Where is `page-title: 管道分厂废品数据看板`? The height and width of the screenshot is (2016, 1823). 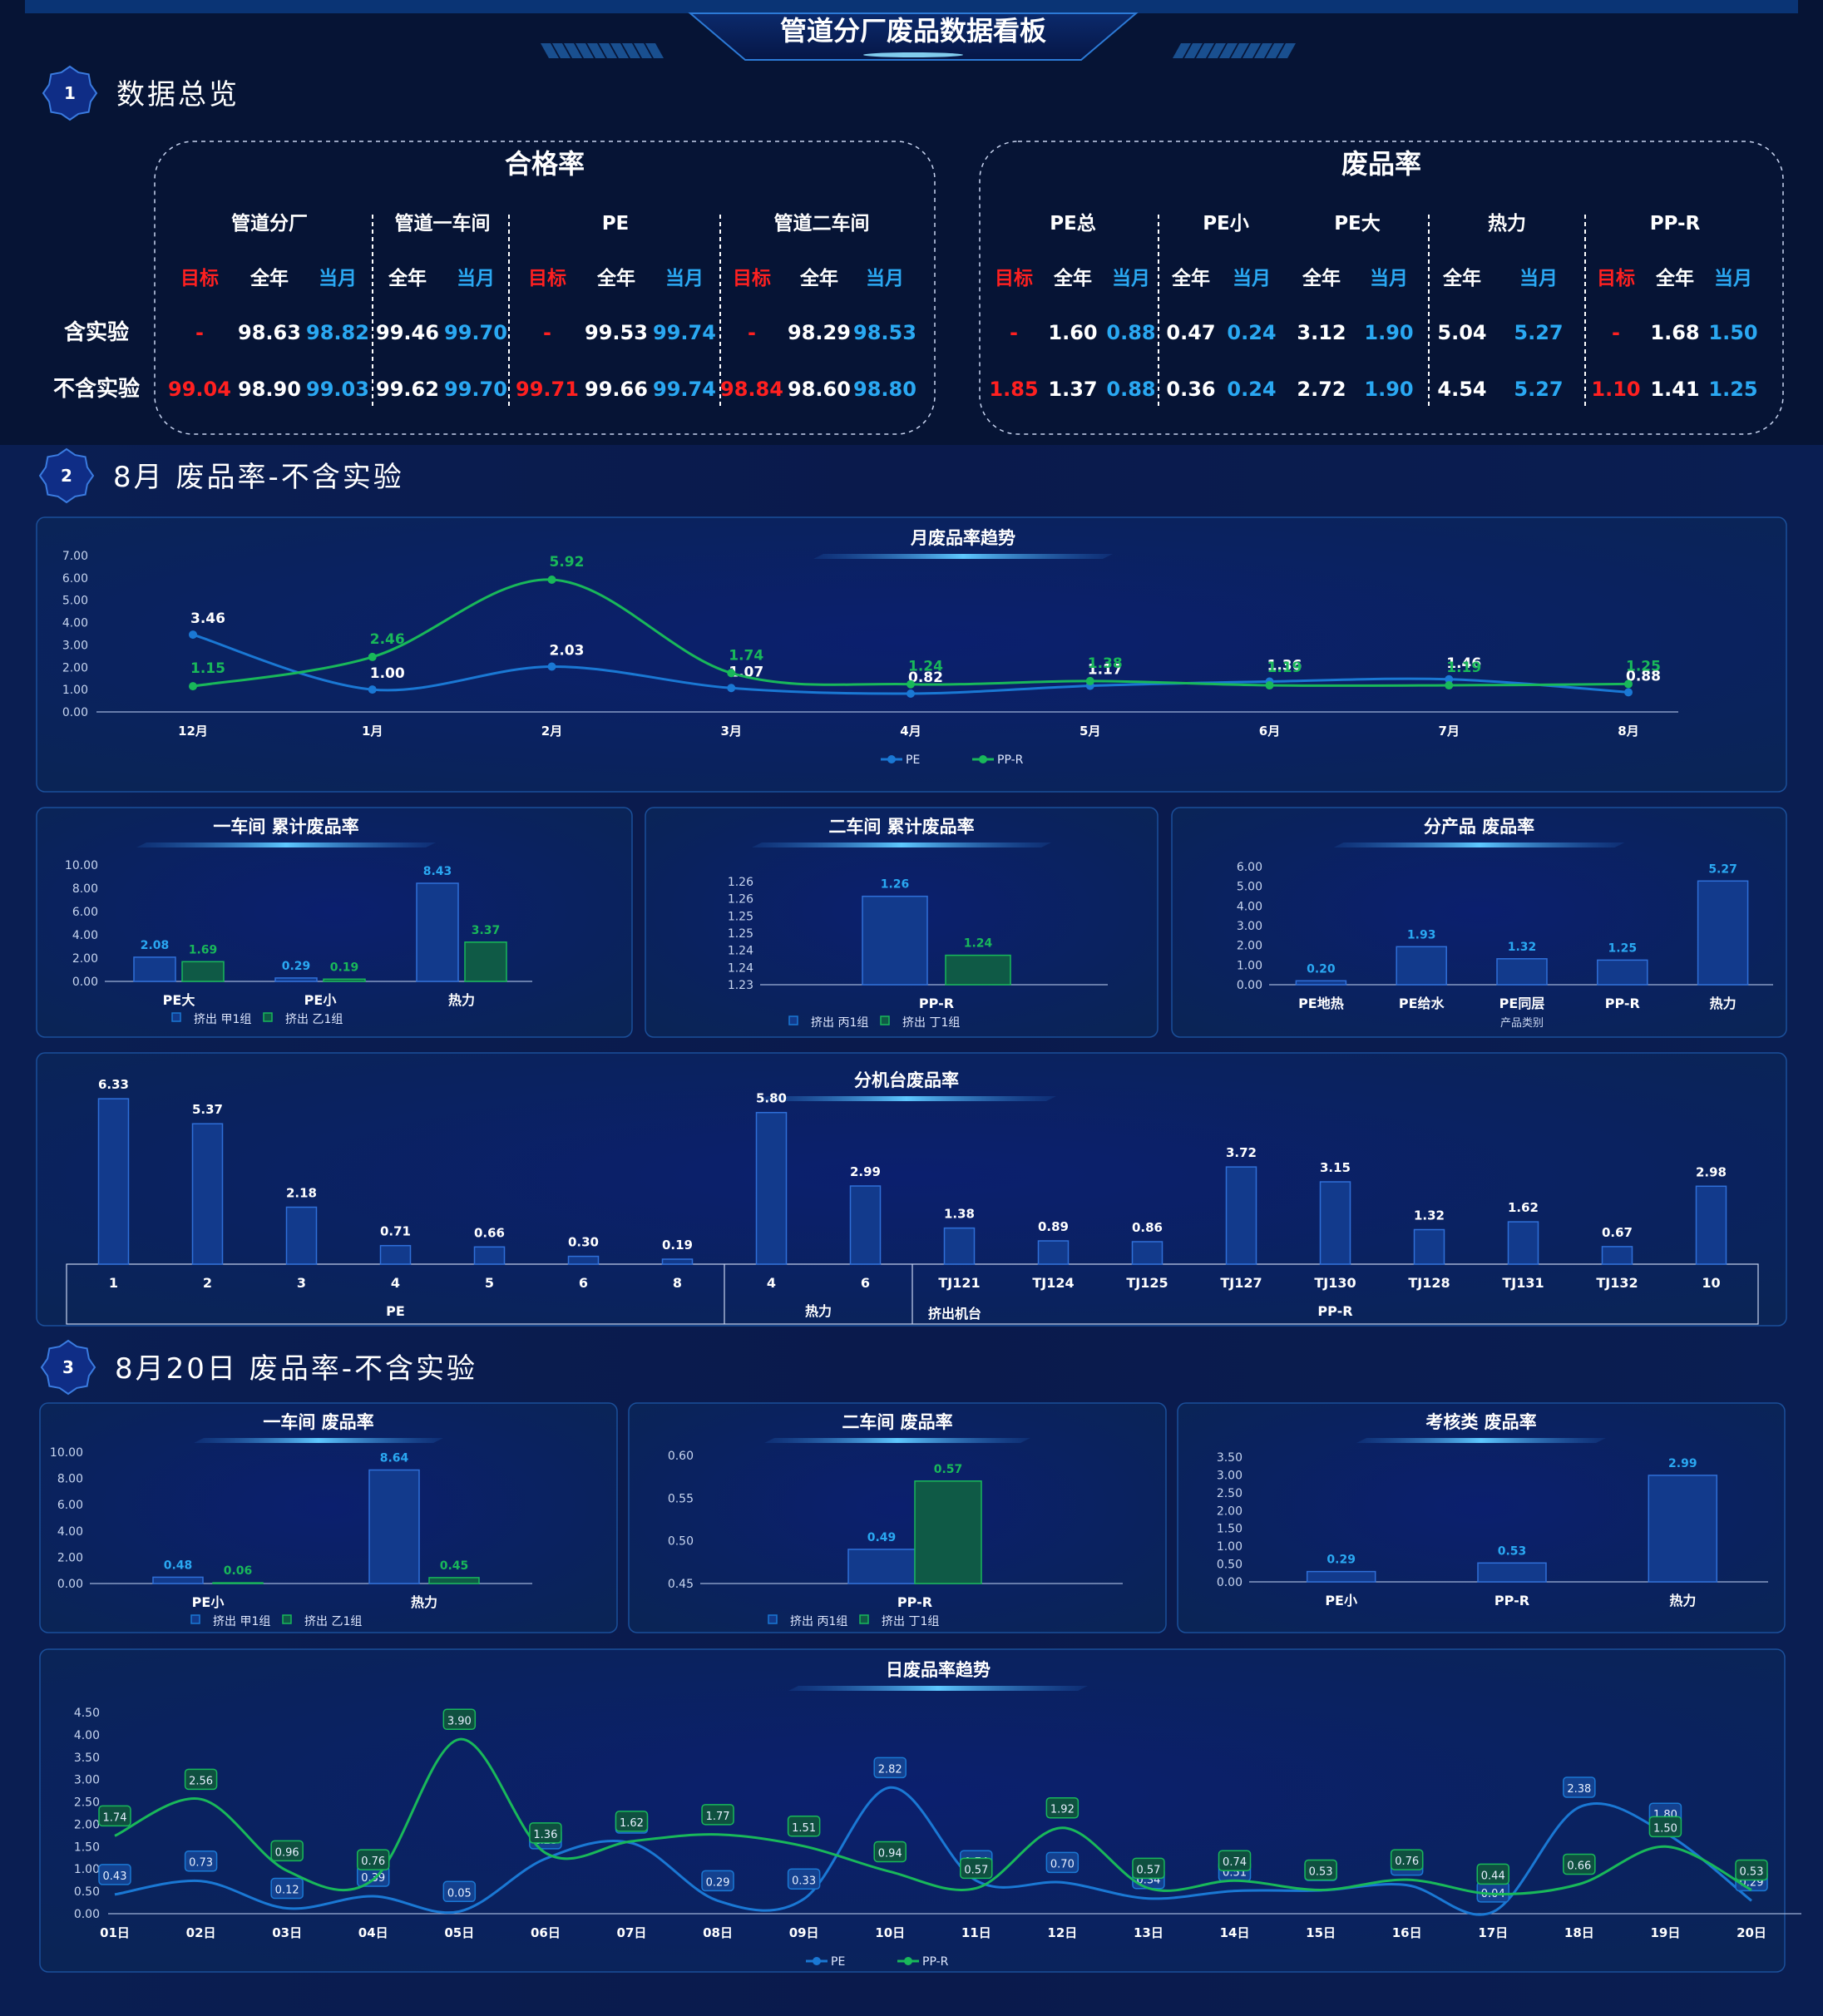 page-title: 管道分厂废品数据看板 is located at coordinates (913, 31).